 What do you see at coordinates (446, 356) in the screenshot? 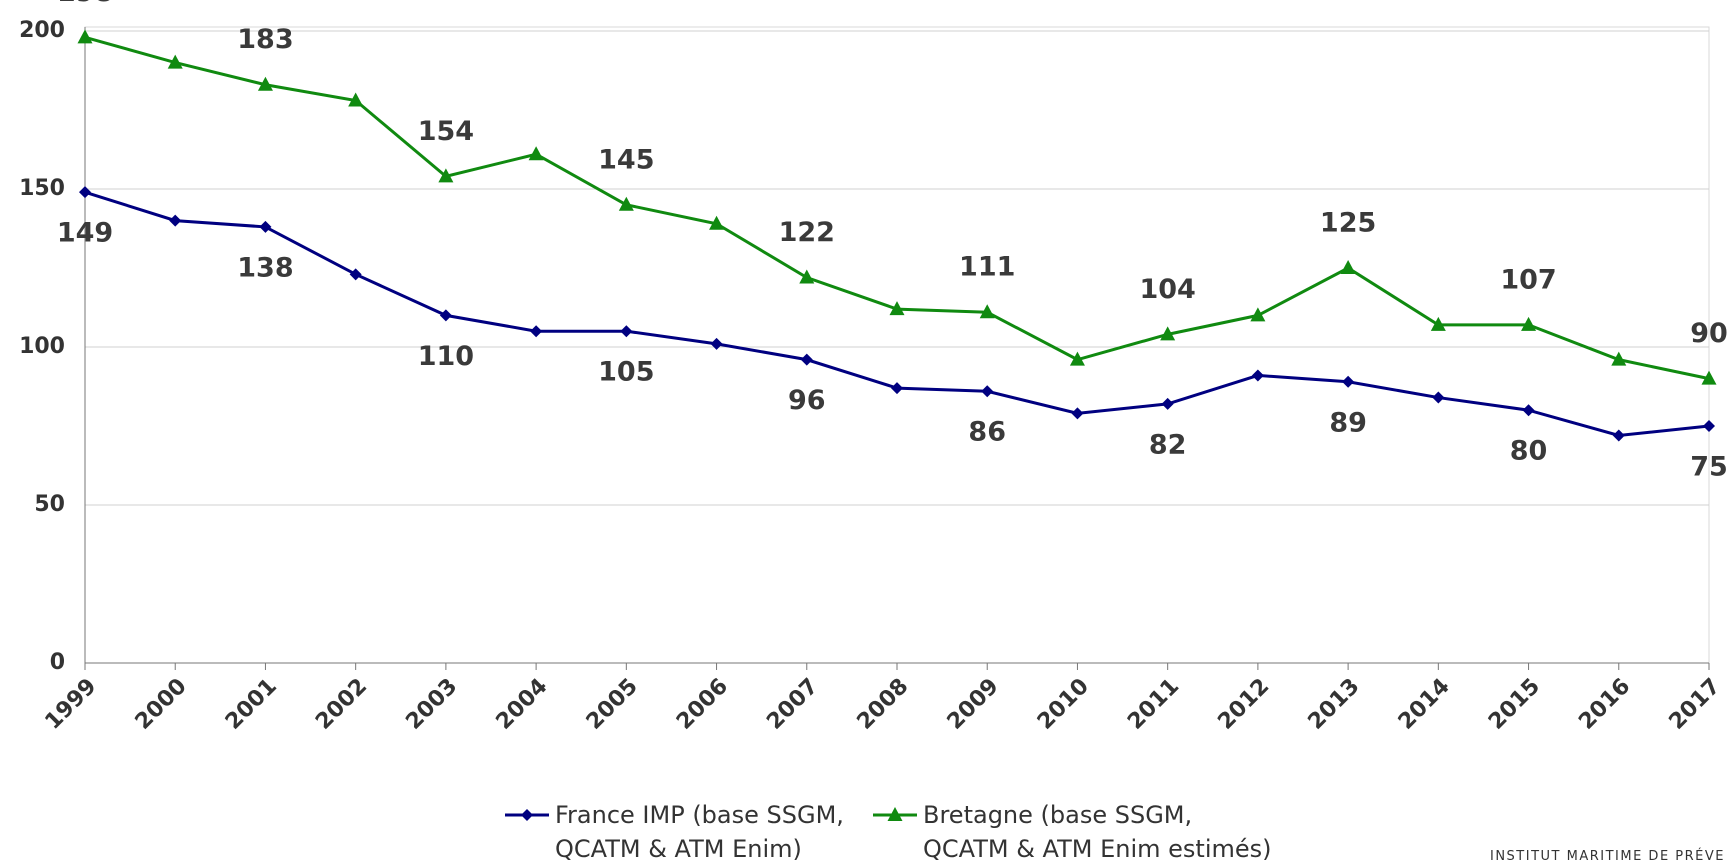
I see `data-label: 110` at bounding box center [446, 356].